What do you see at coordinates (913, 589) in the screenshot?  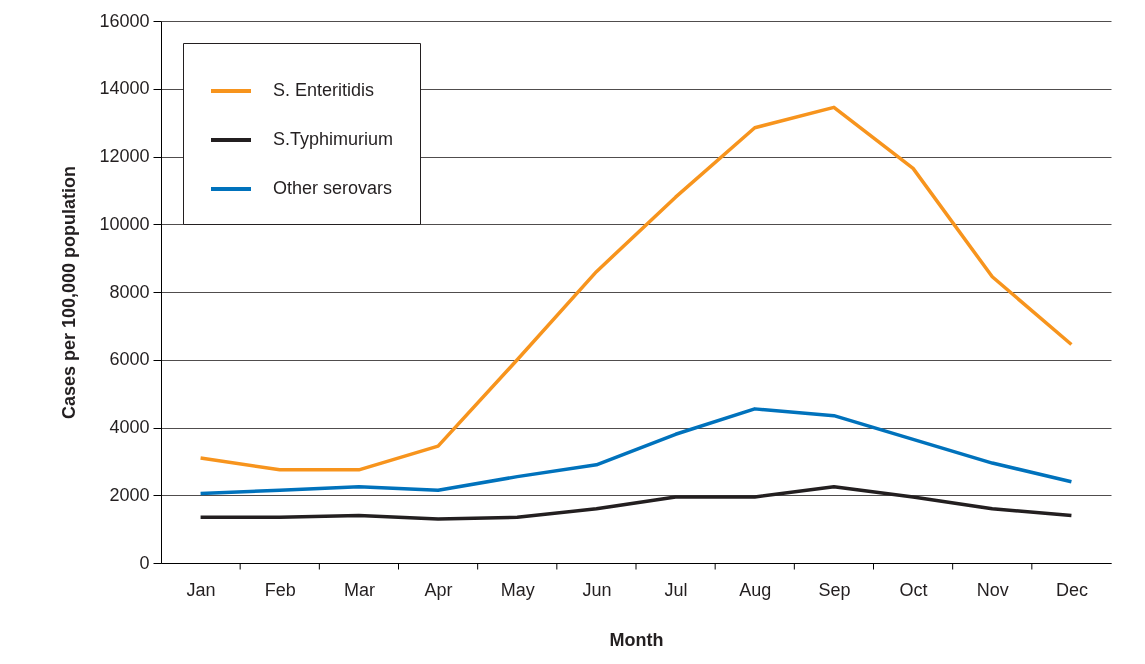 I see `x-tick-label: Oct` at bounding box center [913, 589].